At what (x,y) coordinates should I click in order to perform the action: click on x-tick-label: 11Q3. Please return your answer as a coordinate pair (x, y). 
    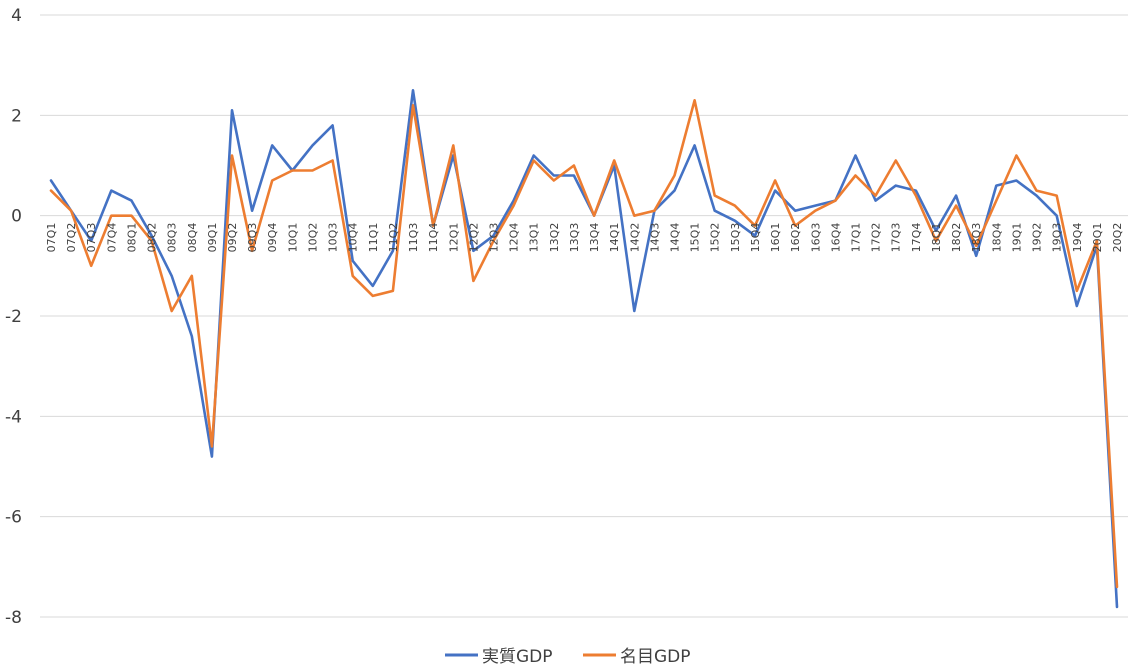
    Looking at the image, I should click on (413, 238).